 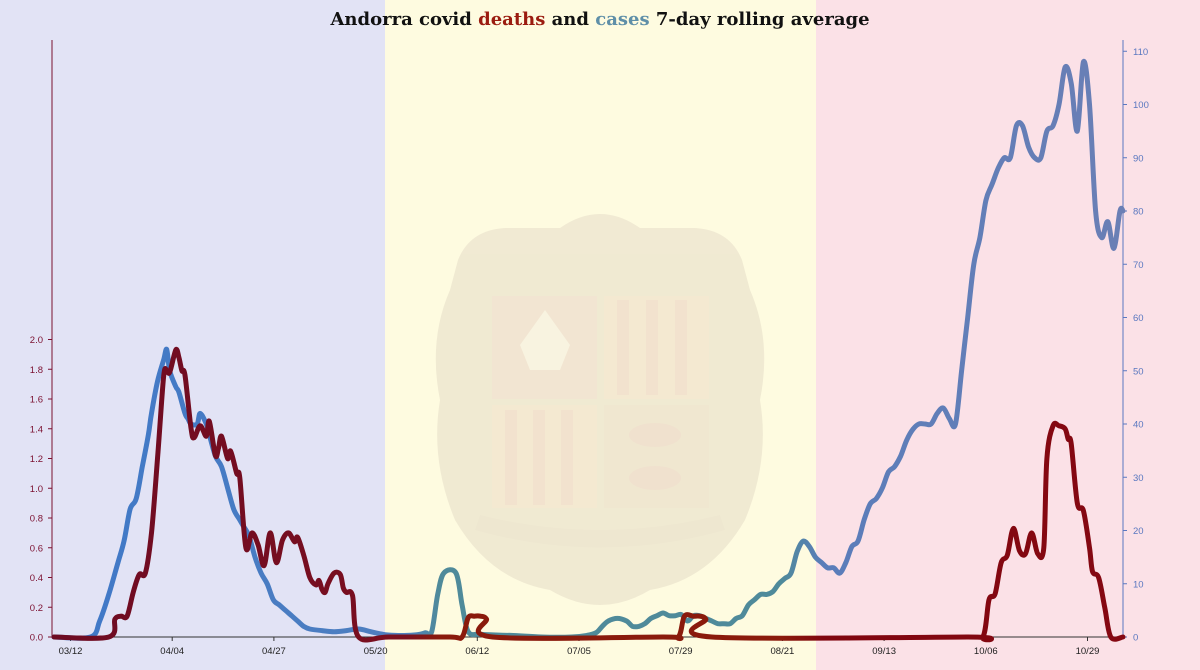 I want to click on x-tick-label: 05/20, so click(x=376, y=651).